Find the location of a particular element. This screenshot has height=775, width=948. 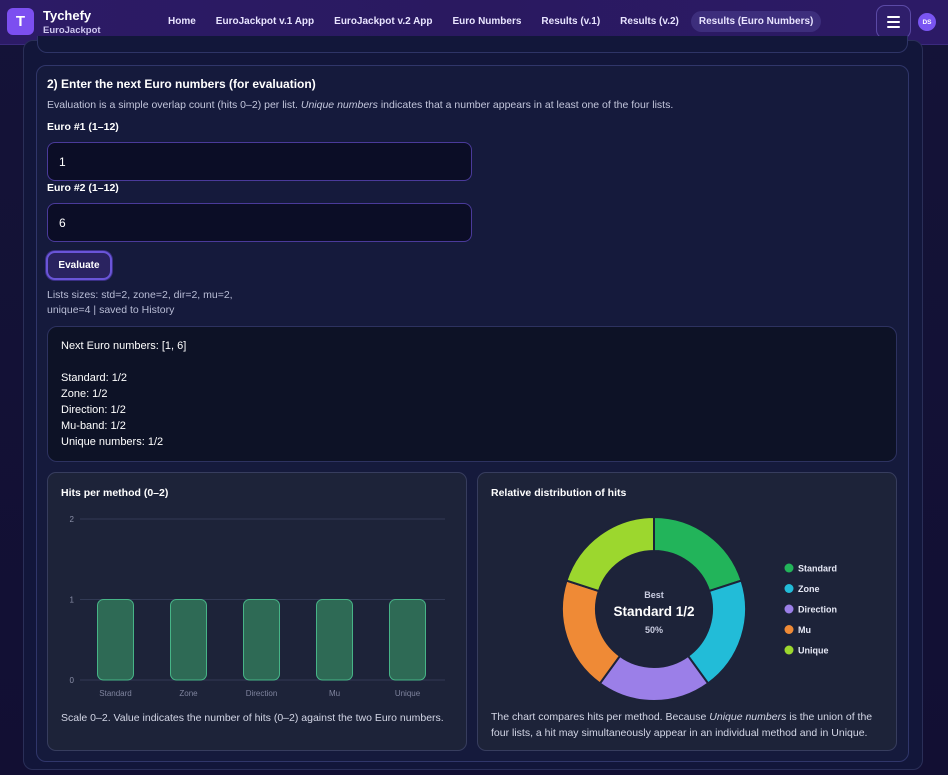

y-tick-label: 1 is located at coordinates (72, 600).